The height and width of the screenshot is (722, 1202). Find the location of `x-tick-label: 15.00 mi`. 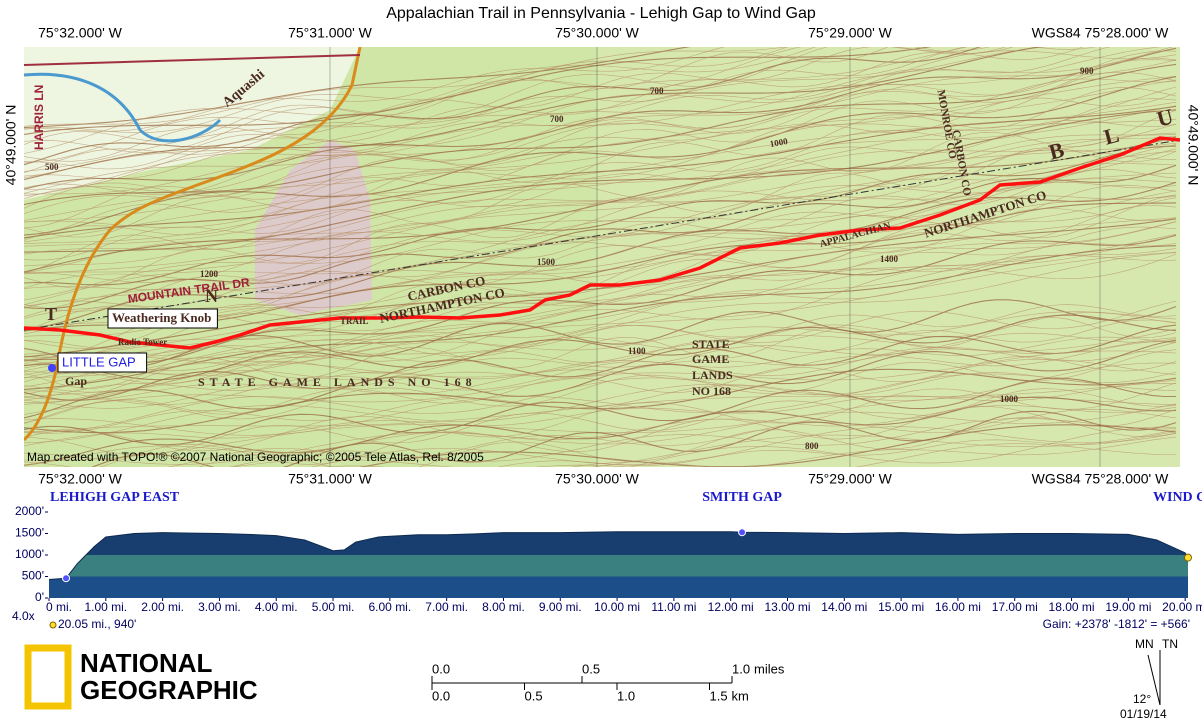

x-tick-label: 15.00 mi is located at coordinates (901, 607).